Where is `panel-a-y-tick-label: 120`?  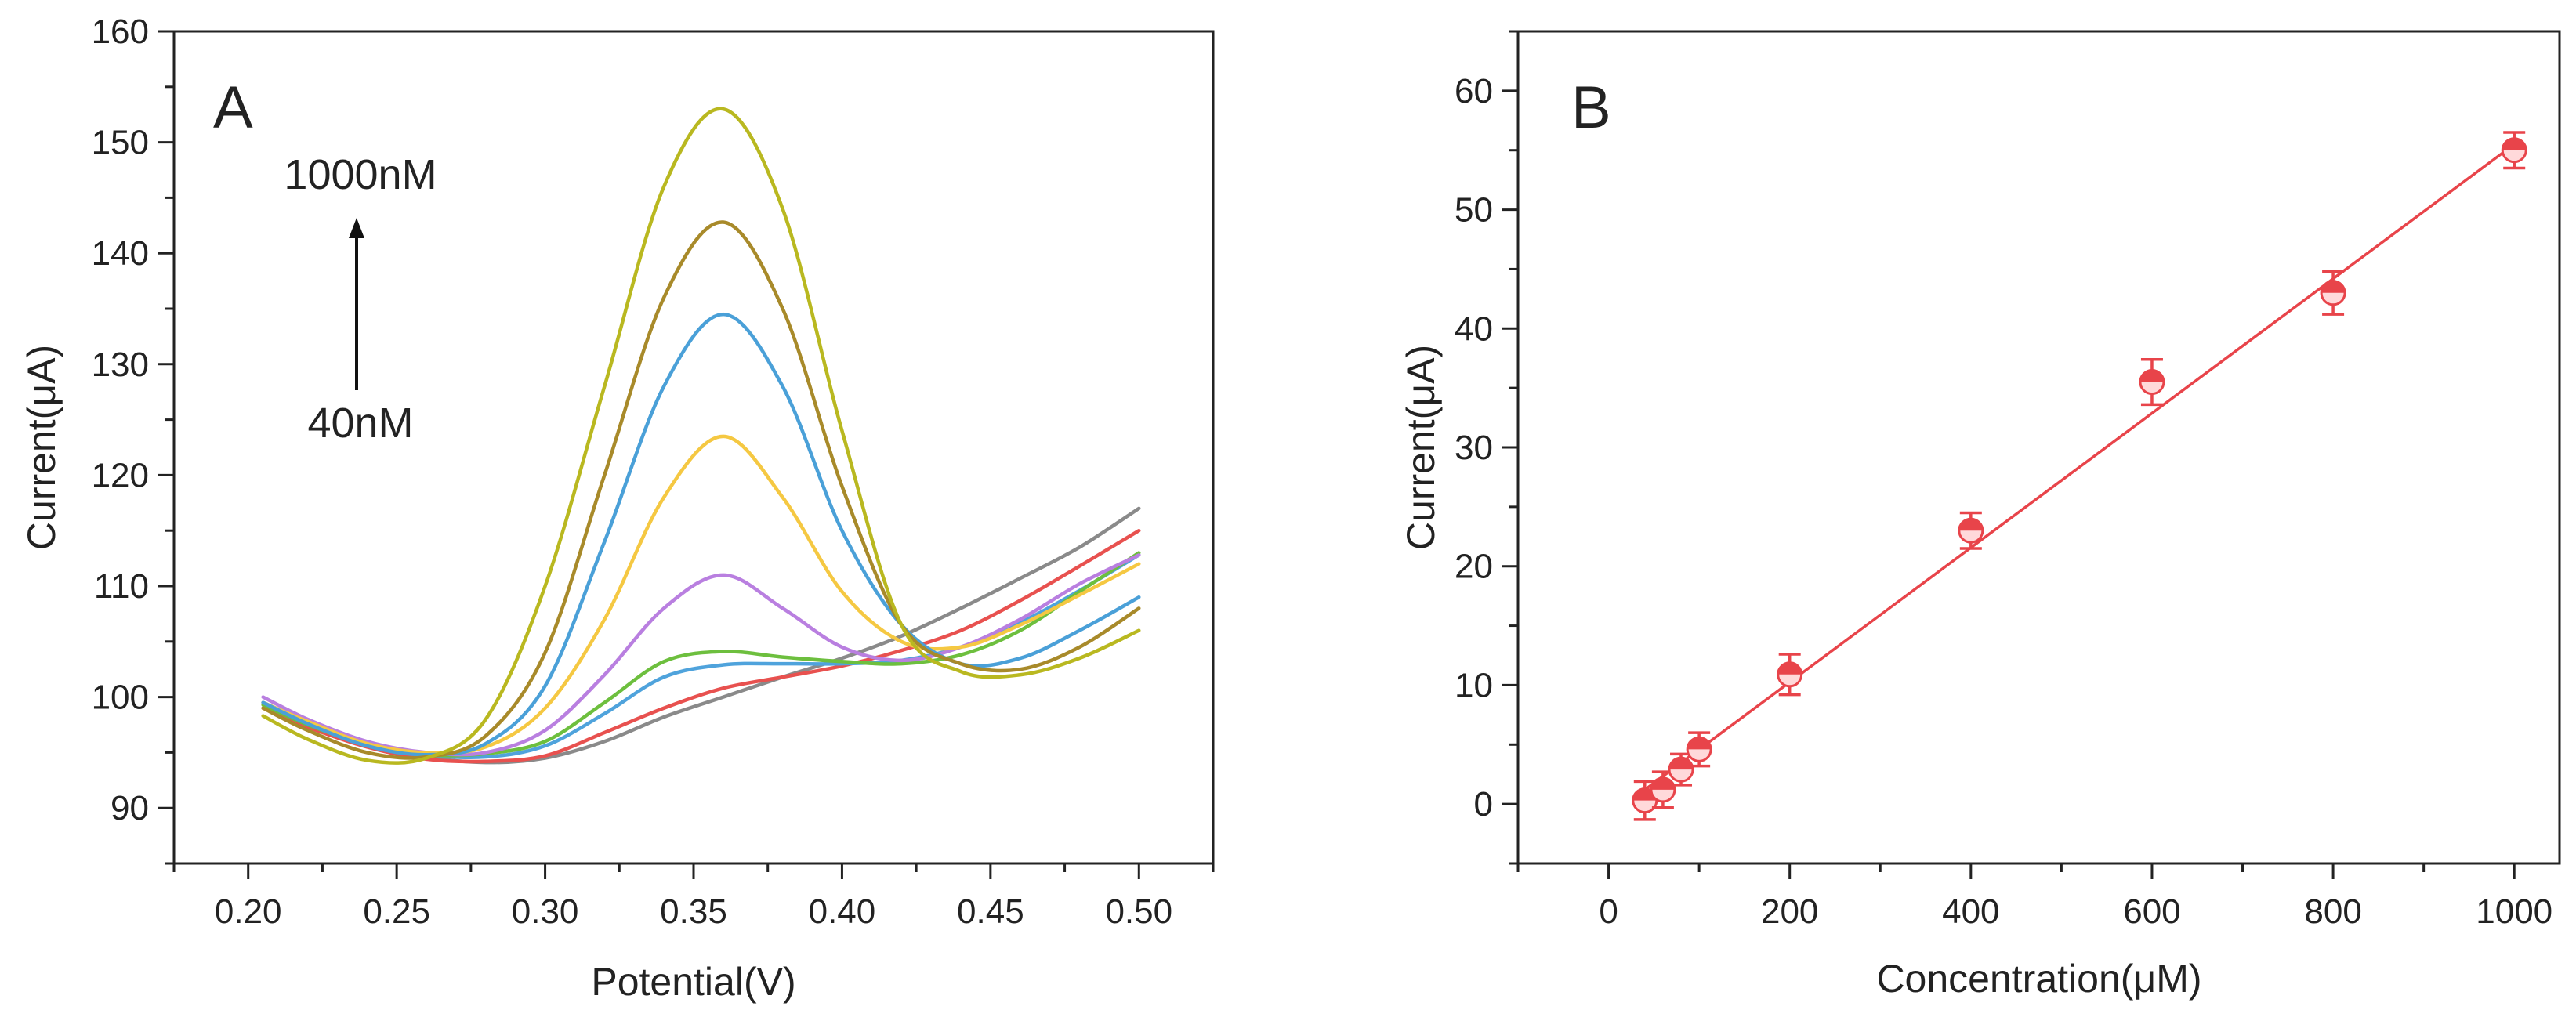 panel-a-y-tick-label: 120 is located at coordinates (120, 475).